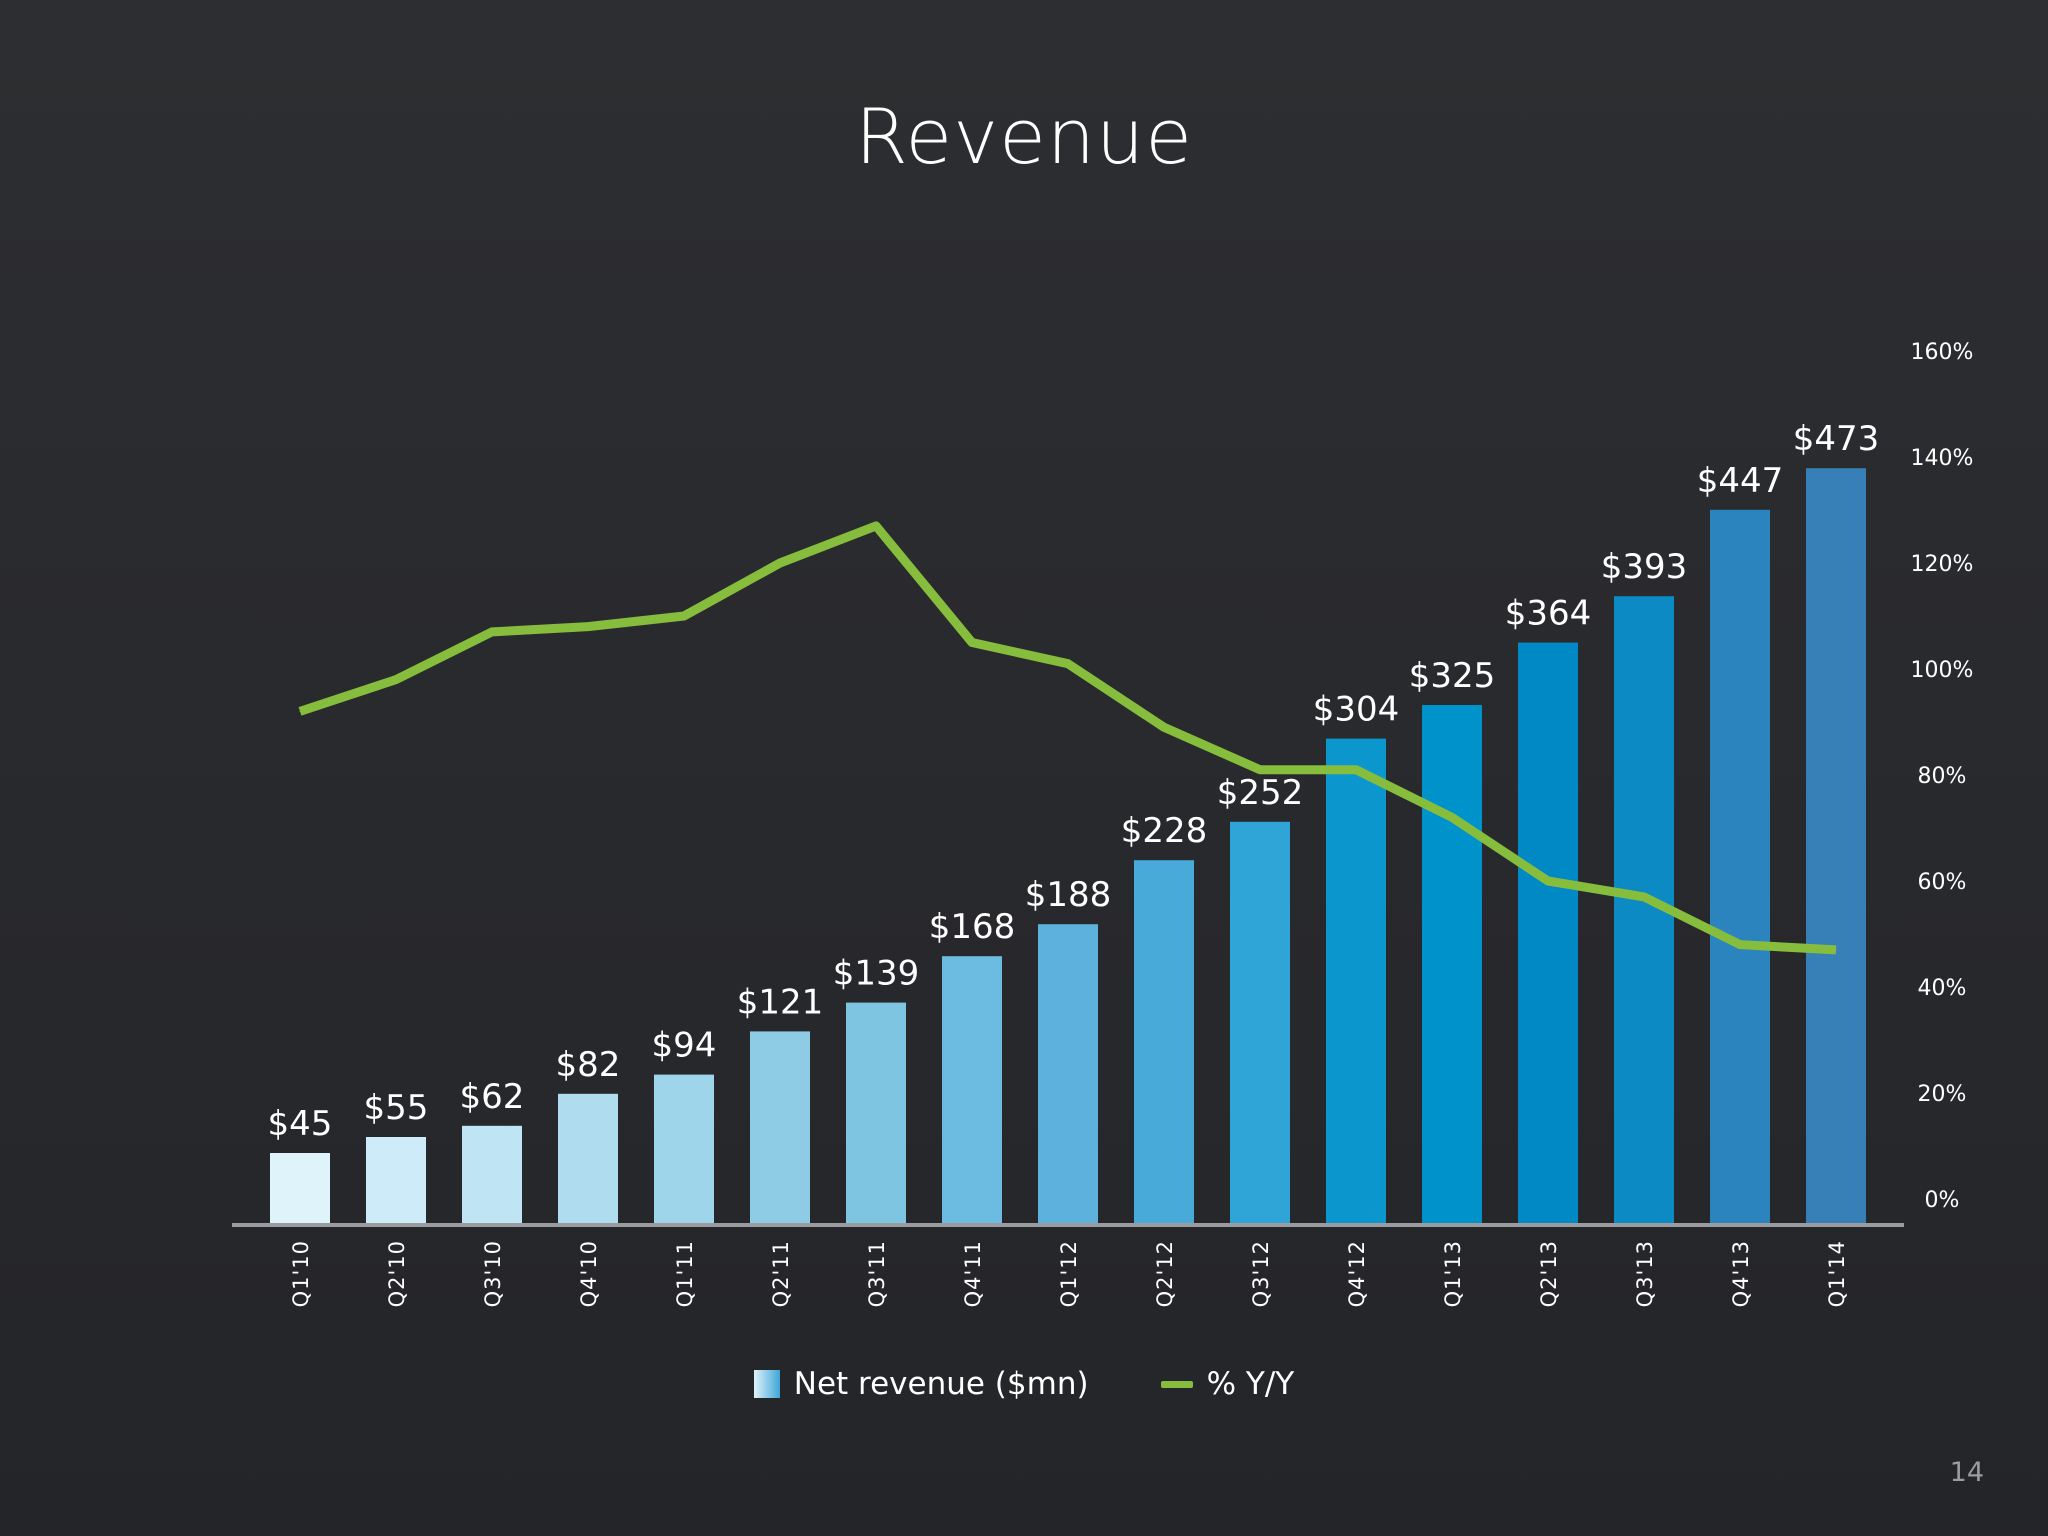  What do you see at coordinates (493, 1273) in the screenshot?
I see `category-label: Q3'10` at bounding box center [493, 1273].